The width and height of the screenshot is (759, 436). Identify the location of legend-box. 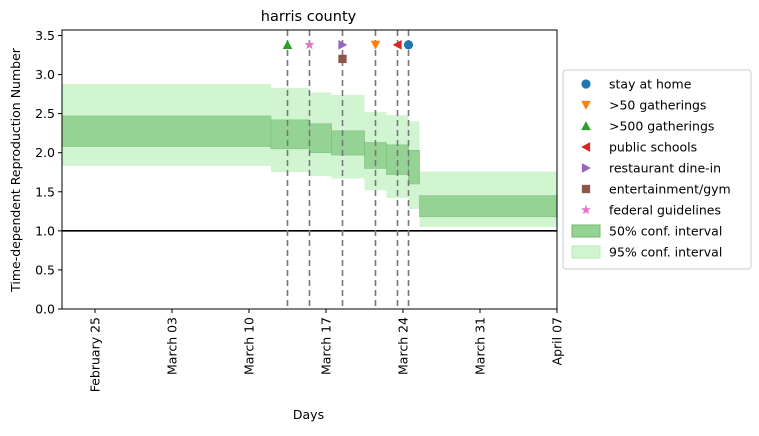
(657, 169).